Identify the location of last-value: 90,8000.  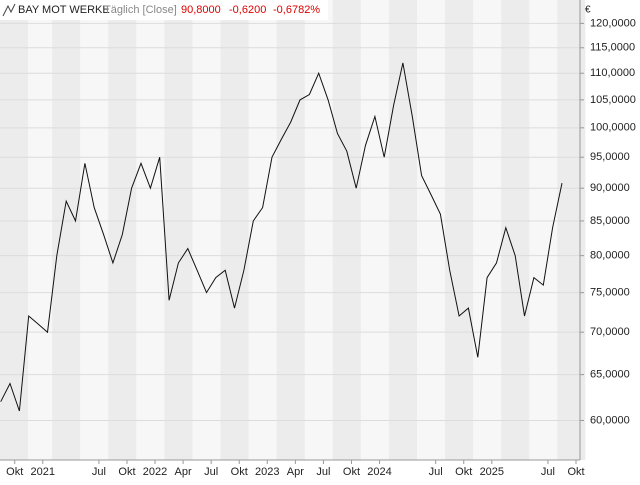
(201, 10).